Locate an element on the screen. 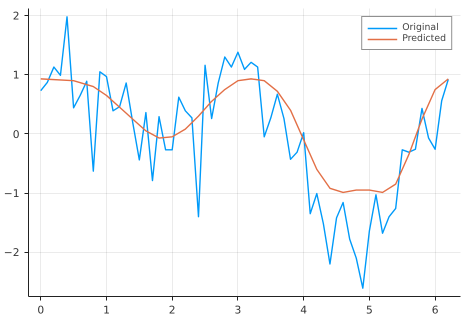  x-tick-label: 0 is located at coordinates (40, 310).